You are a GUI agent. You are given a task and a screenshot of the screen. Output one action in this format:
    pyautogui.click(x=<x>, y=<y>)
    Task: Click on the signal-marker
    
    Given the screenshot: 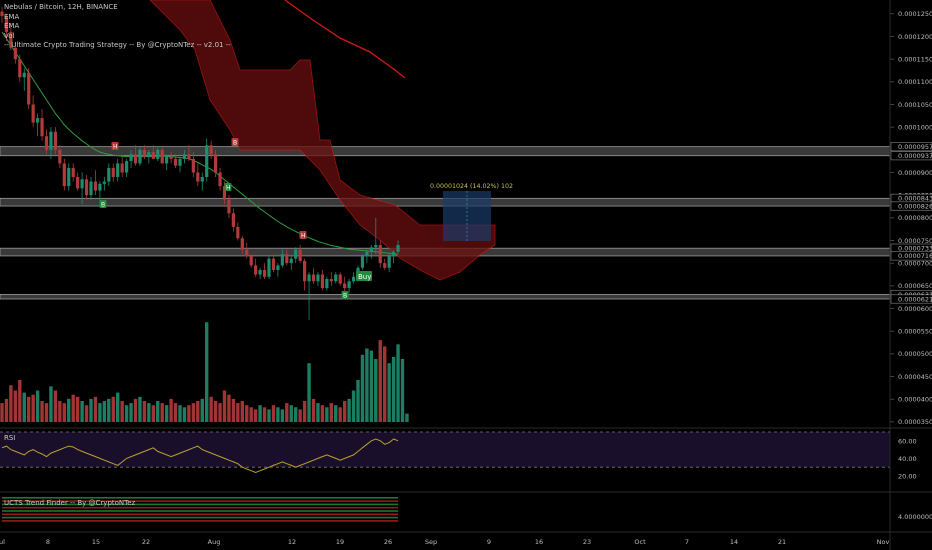 What is the action you would take?
    pyautogui.click(x=103, y=204)
    